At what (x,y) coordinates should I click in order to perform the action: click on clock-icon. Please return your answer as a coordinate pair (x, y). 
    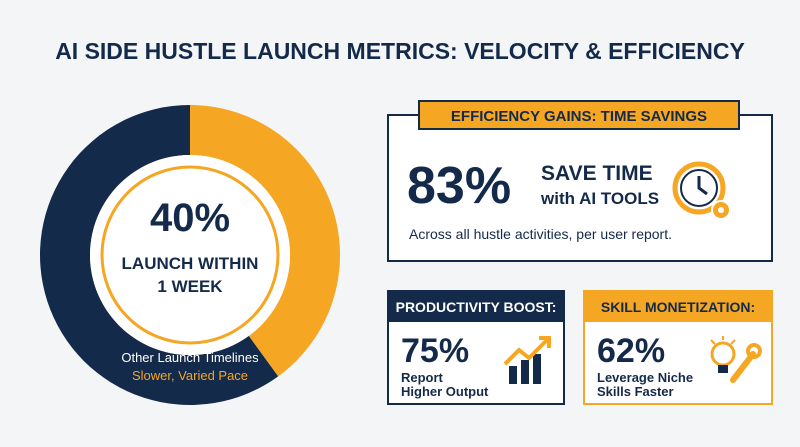
    Looking at the image, I should click on (701, 190).